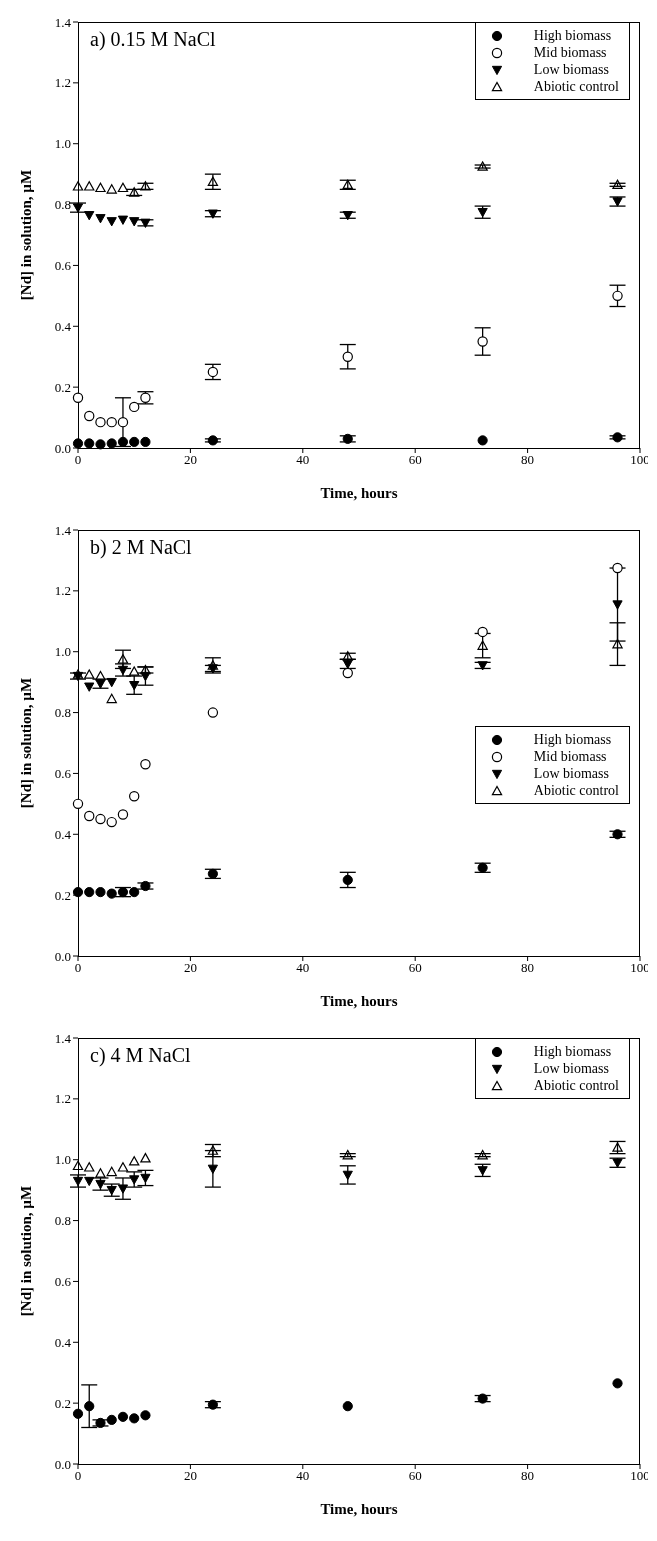 This screenshot has width=657, height=1541. What do you see at coordinates (140, 1055) in the screenshot?
I see `chart-title: c) 4 M NaCl` at bounding box center [140, 1055].